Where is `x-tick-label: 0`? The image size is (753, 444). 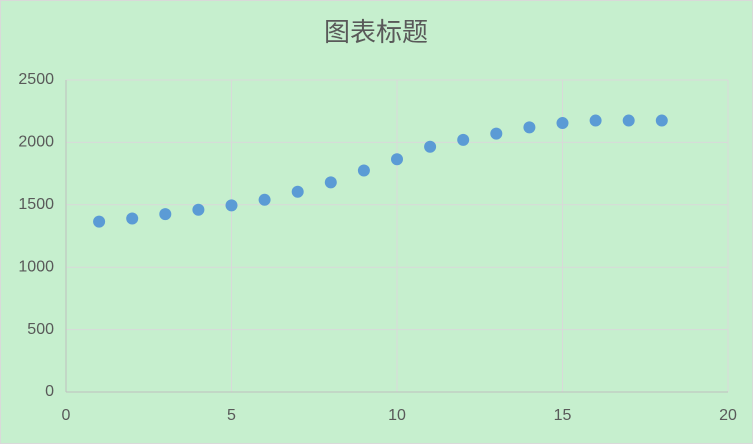 x-tick-label: 0 is located at coordinates (66, 415).